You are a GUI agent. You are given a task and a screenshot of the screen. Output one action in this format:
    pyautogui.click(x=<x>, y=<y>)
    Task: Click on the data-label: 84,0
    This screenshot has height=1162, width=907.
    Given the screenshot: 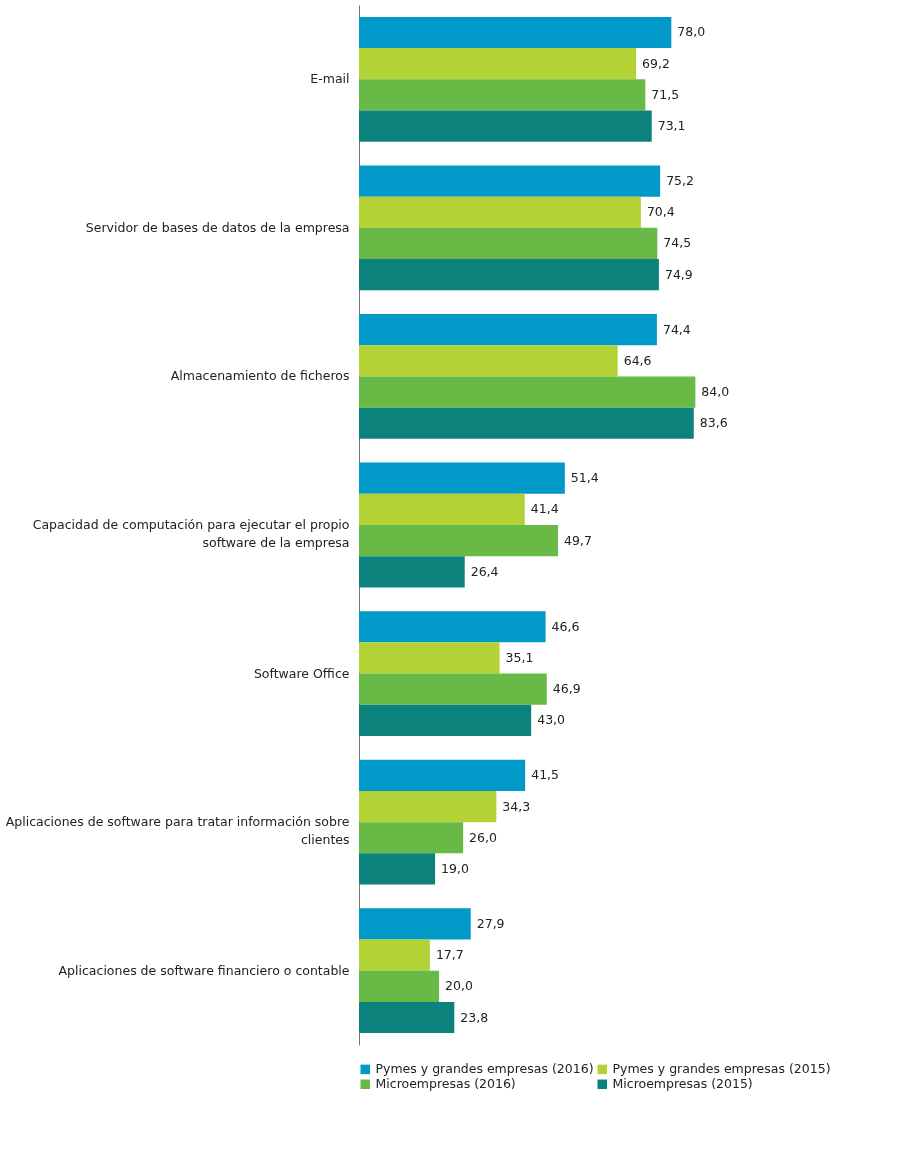 What is the action you would take?
    pyautogui.click(x=715, y=392)
    